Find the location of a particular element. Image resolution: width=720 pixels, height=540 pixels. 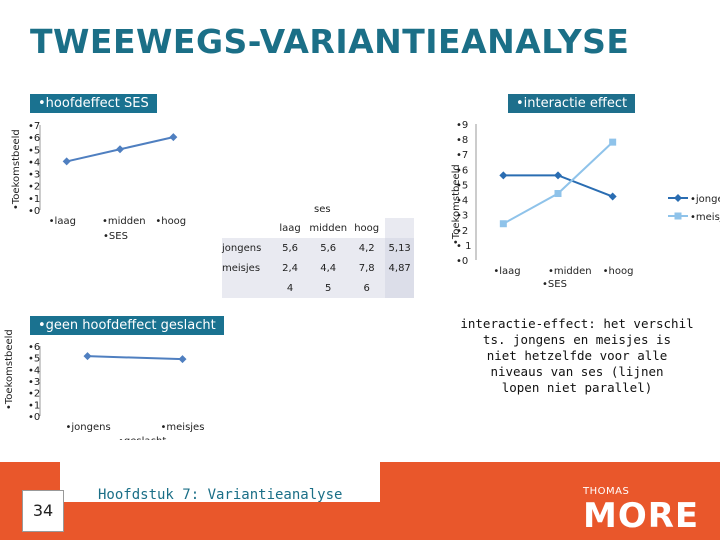

table-col-laag: laag is located at coordinates (290, 228).